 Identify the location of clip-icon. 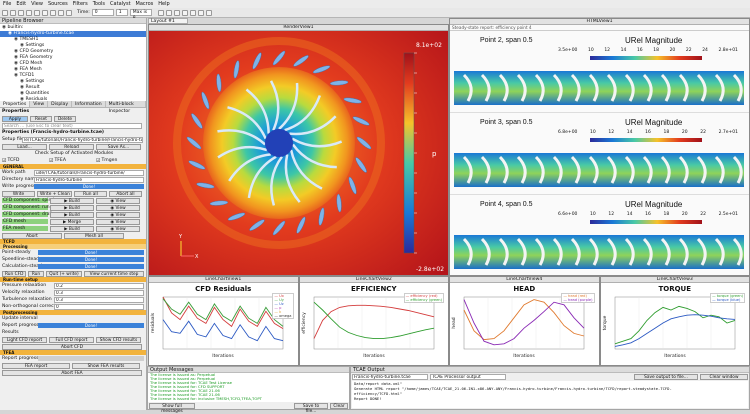
(185, 13).